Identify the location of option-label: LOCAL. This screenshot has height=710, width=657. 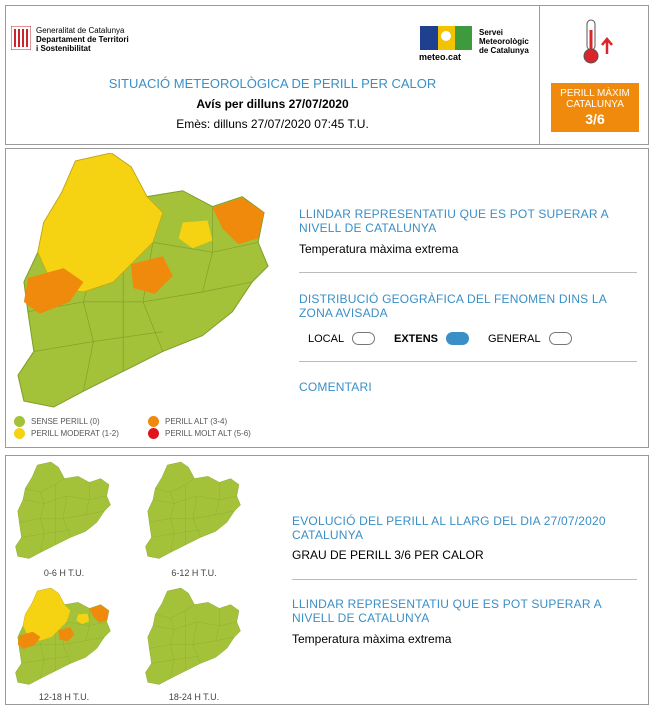
(326, 338).